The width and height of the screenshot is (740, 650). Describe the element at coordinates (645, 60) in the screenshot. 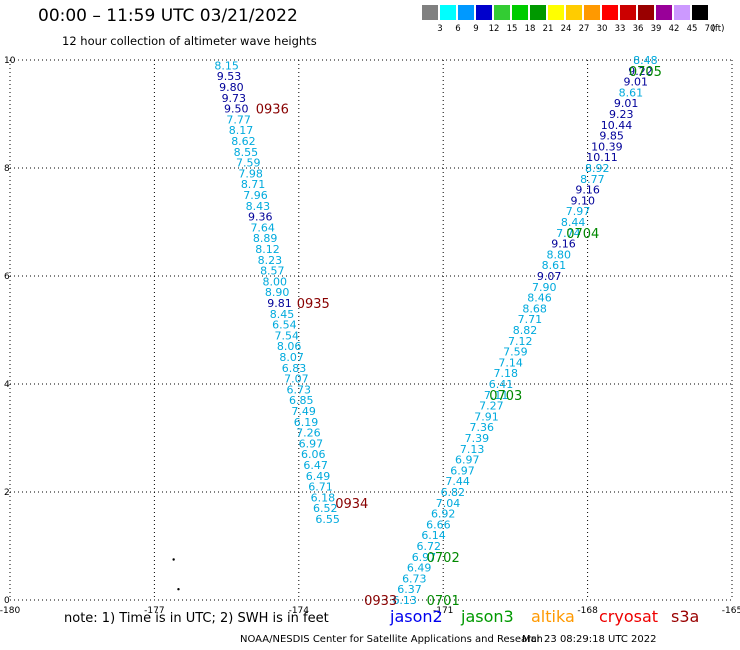

I see `wave-height-label: 8.48` at that location.